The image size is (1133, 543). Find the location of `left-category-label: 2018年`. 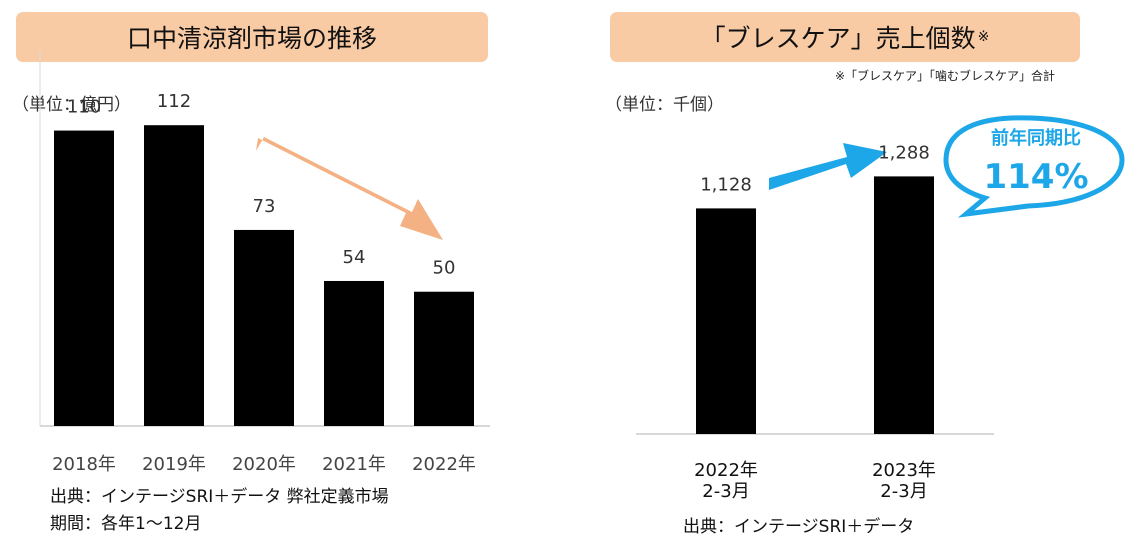

left-category-label: 2018年 is located at coordinates (84, 464).